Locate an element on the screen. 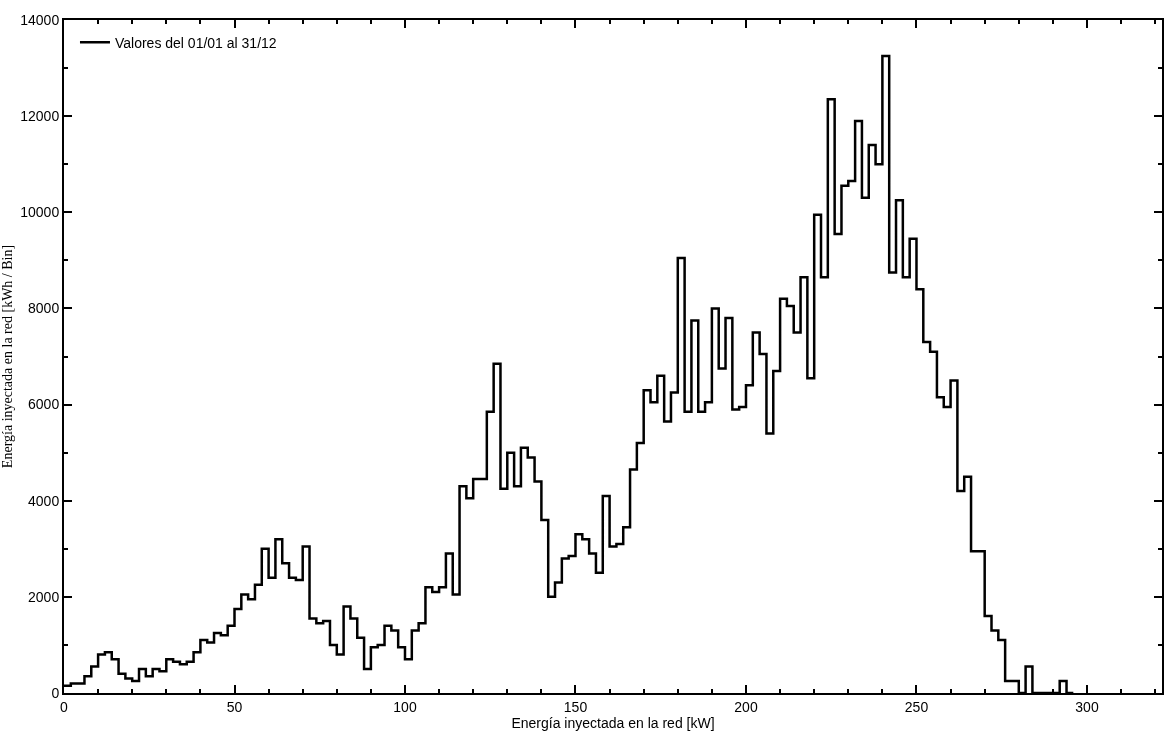 This screenshot has width=1168, height=751. x-tick-label: 100 is located at coordinates (405, 706).